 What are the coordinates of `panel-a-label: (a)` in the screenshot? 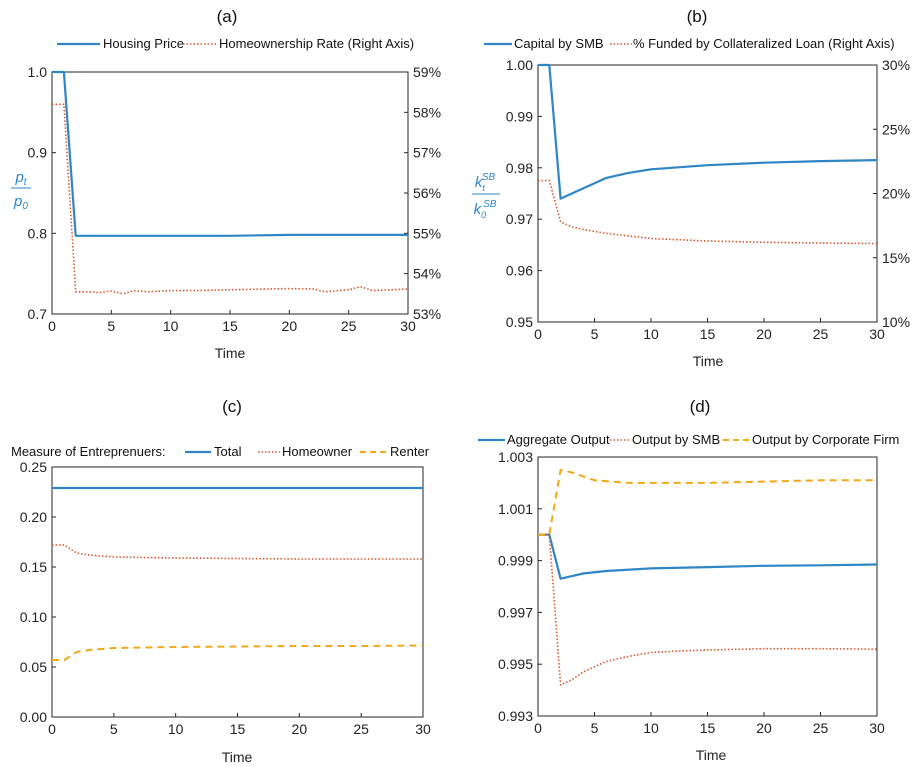 It's located at (227, 16).